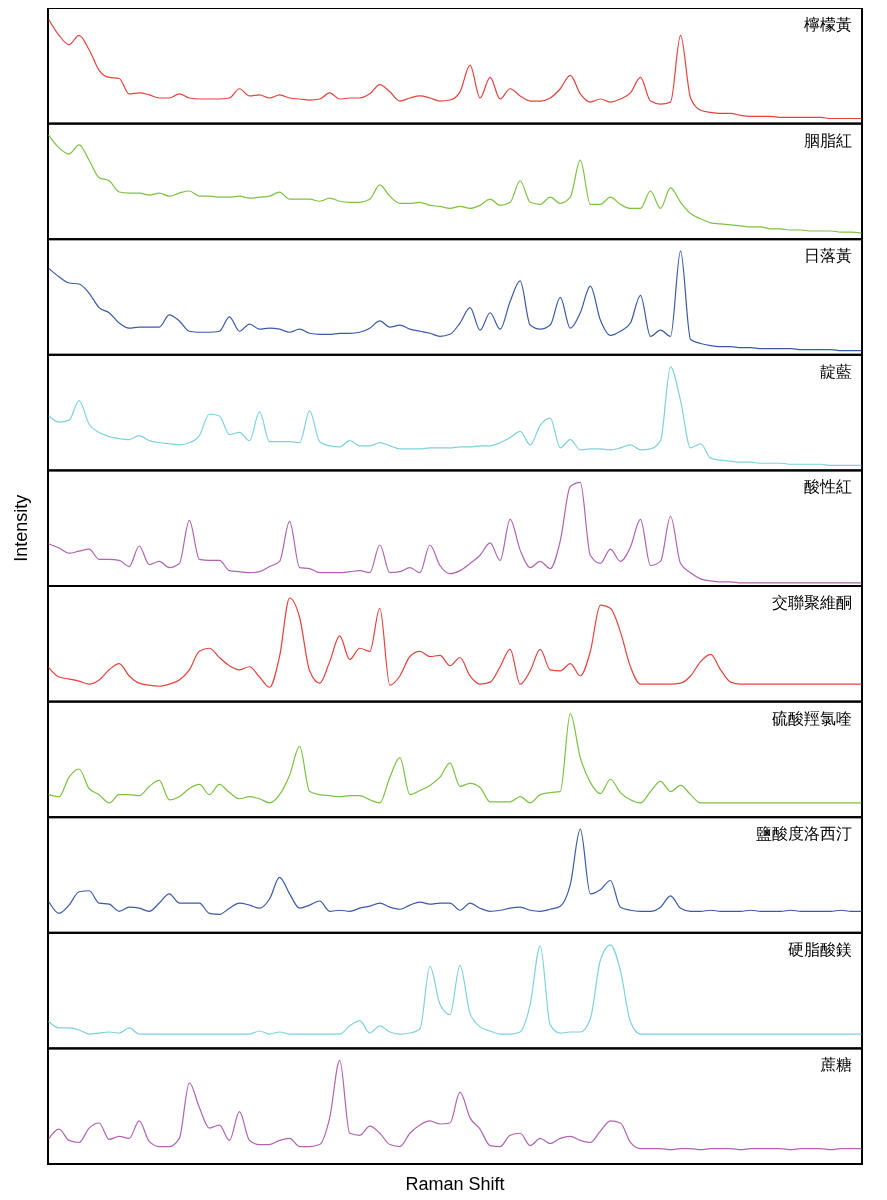 The width and height of the screenshot is (887, 1200). Describe the element at coordinates (828, 24) in the screenshot. I see `chart-title: 檸檬黃` at that location.